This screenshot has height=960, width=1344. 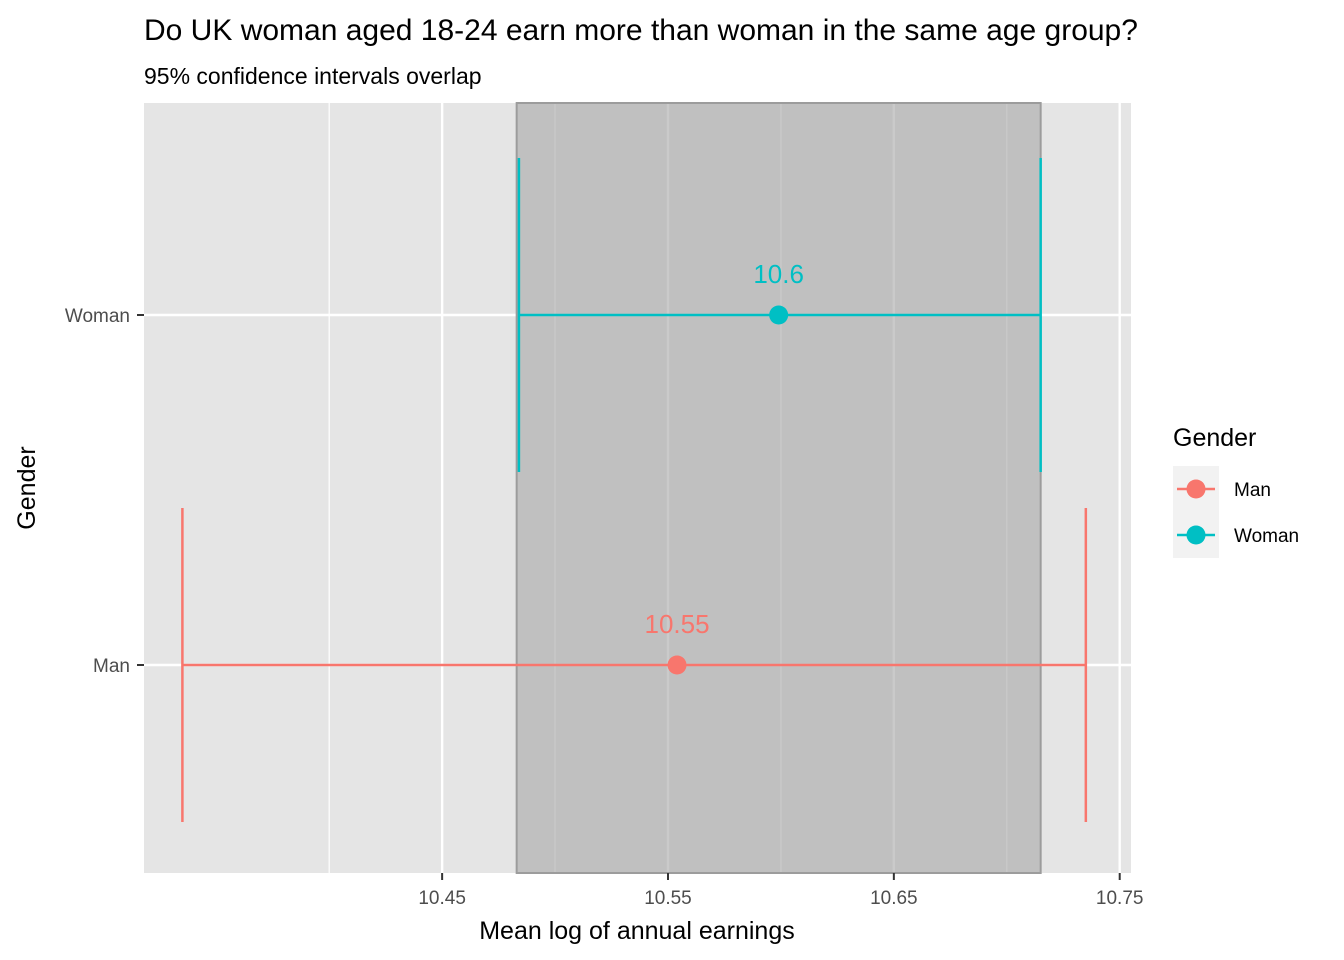 I want to click on x-tick-label: 10.75, so click(x=1120, y=898).